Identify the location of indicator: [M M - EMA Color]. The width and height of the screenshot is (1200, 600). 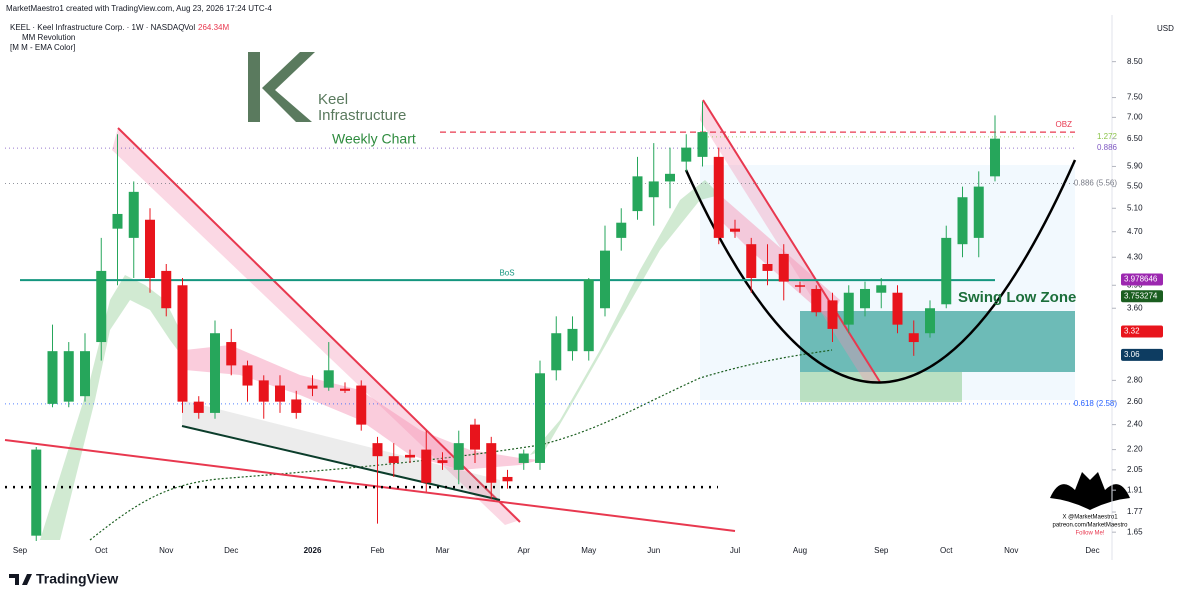
(42, 47).